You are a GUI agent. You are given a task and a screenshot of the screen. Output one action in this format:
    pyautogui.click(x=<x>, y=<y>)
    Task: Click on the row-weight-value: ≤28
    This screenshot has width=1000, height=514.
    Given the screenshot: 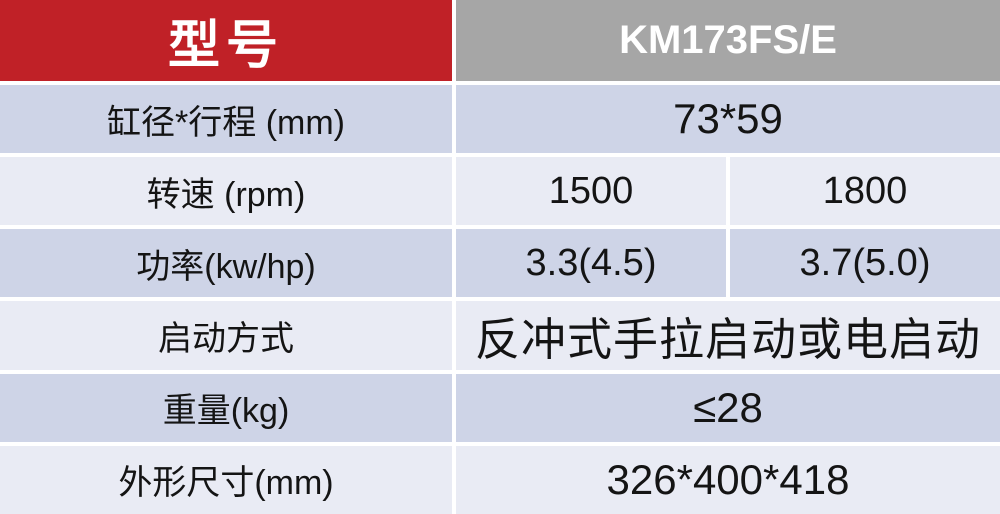 What is the action you would take?
    pyautogui.click(x=728, y=407)
    